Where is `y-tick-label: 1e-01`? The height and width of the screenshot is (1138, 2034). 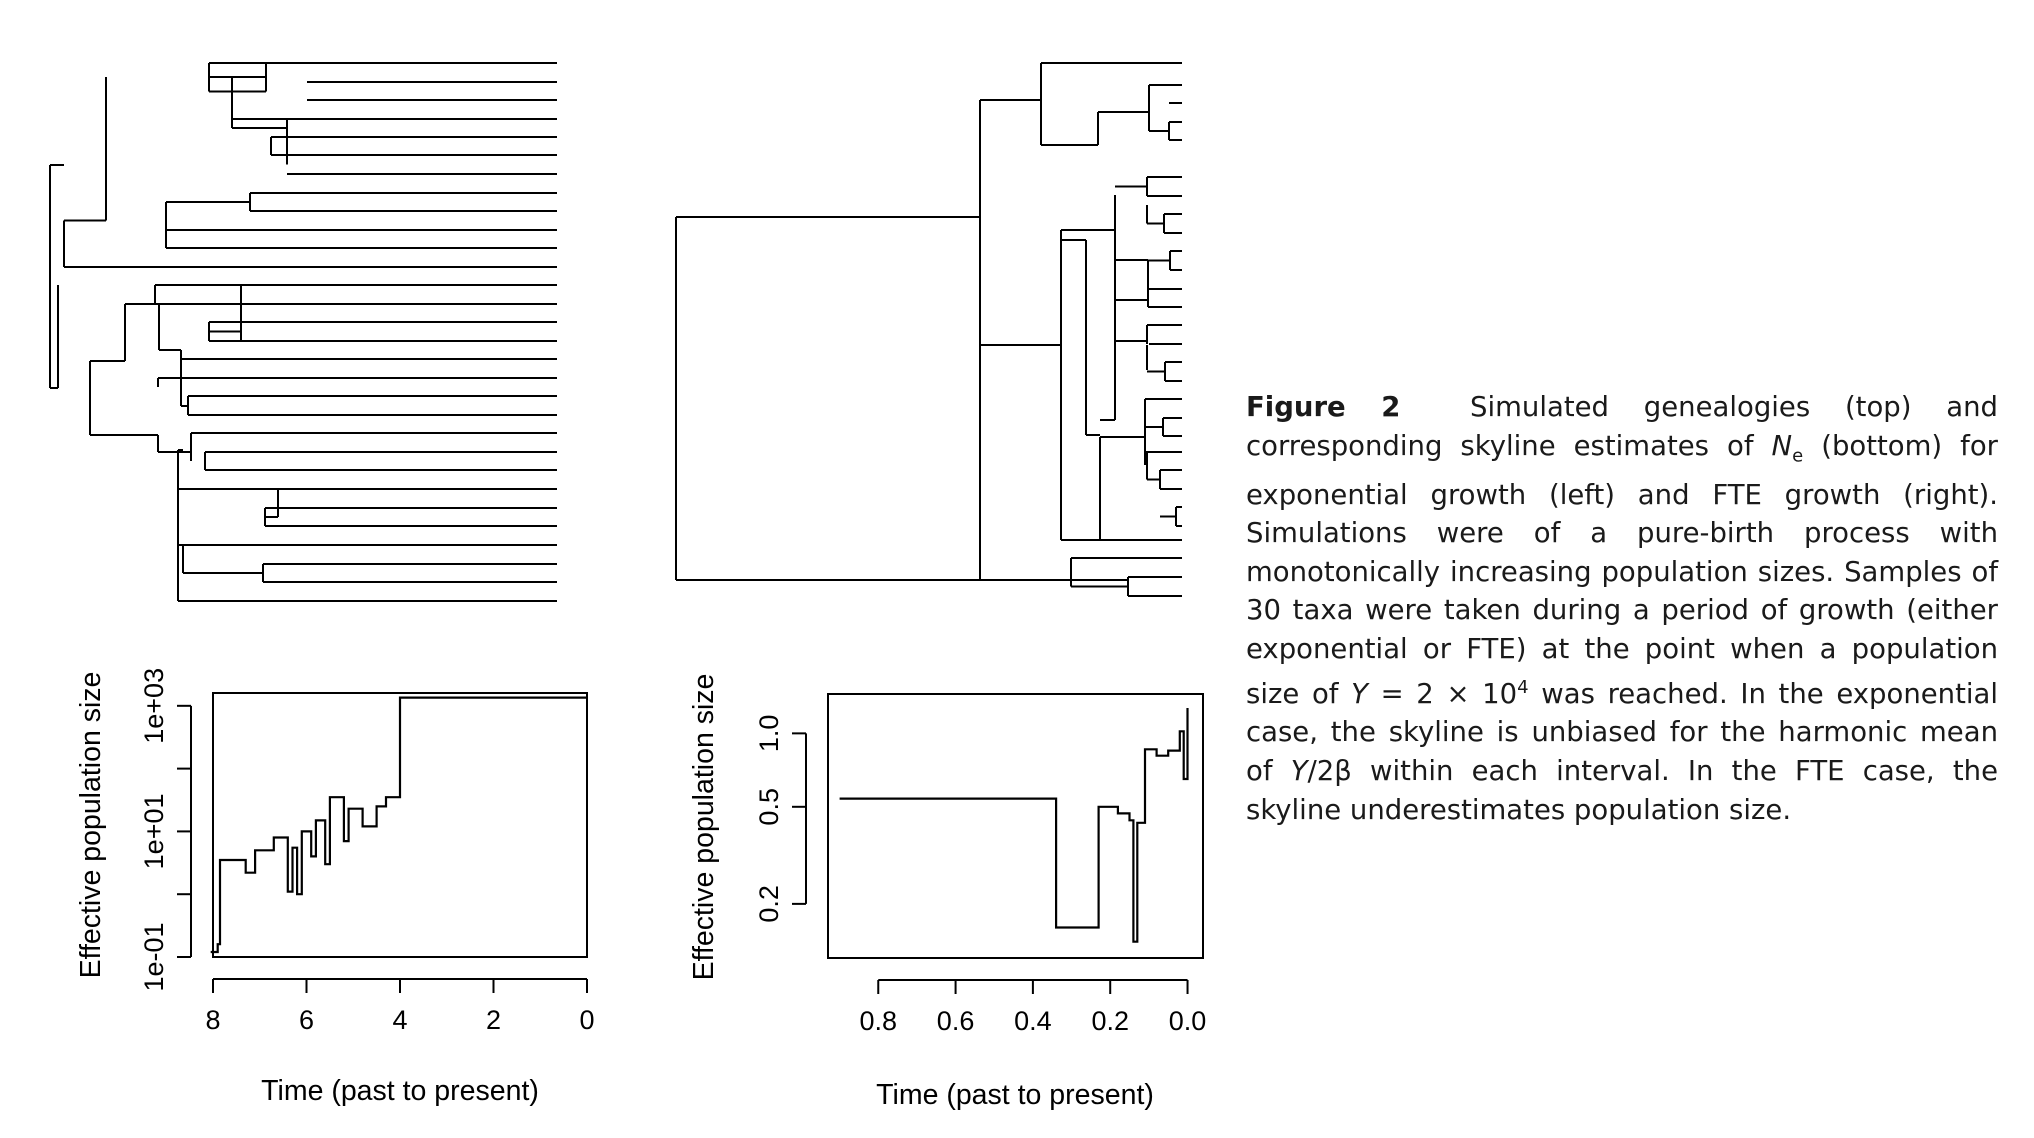
y-tick-label: 1e-01 is located at coordinates (154, 956).